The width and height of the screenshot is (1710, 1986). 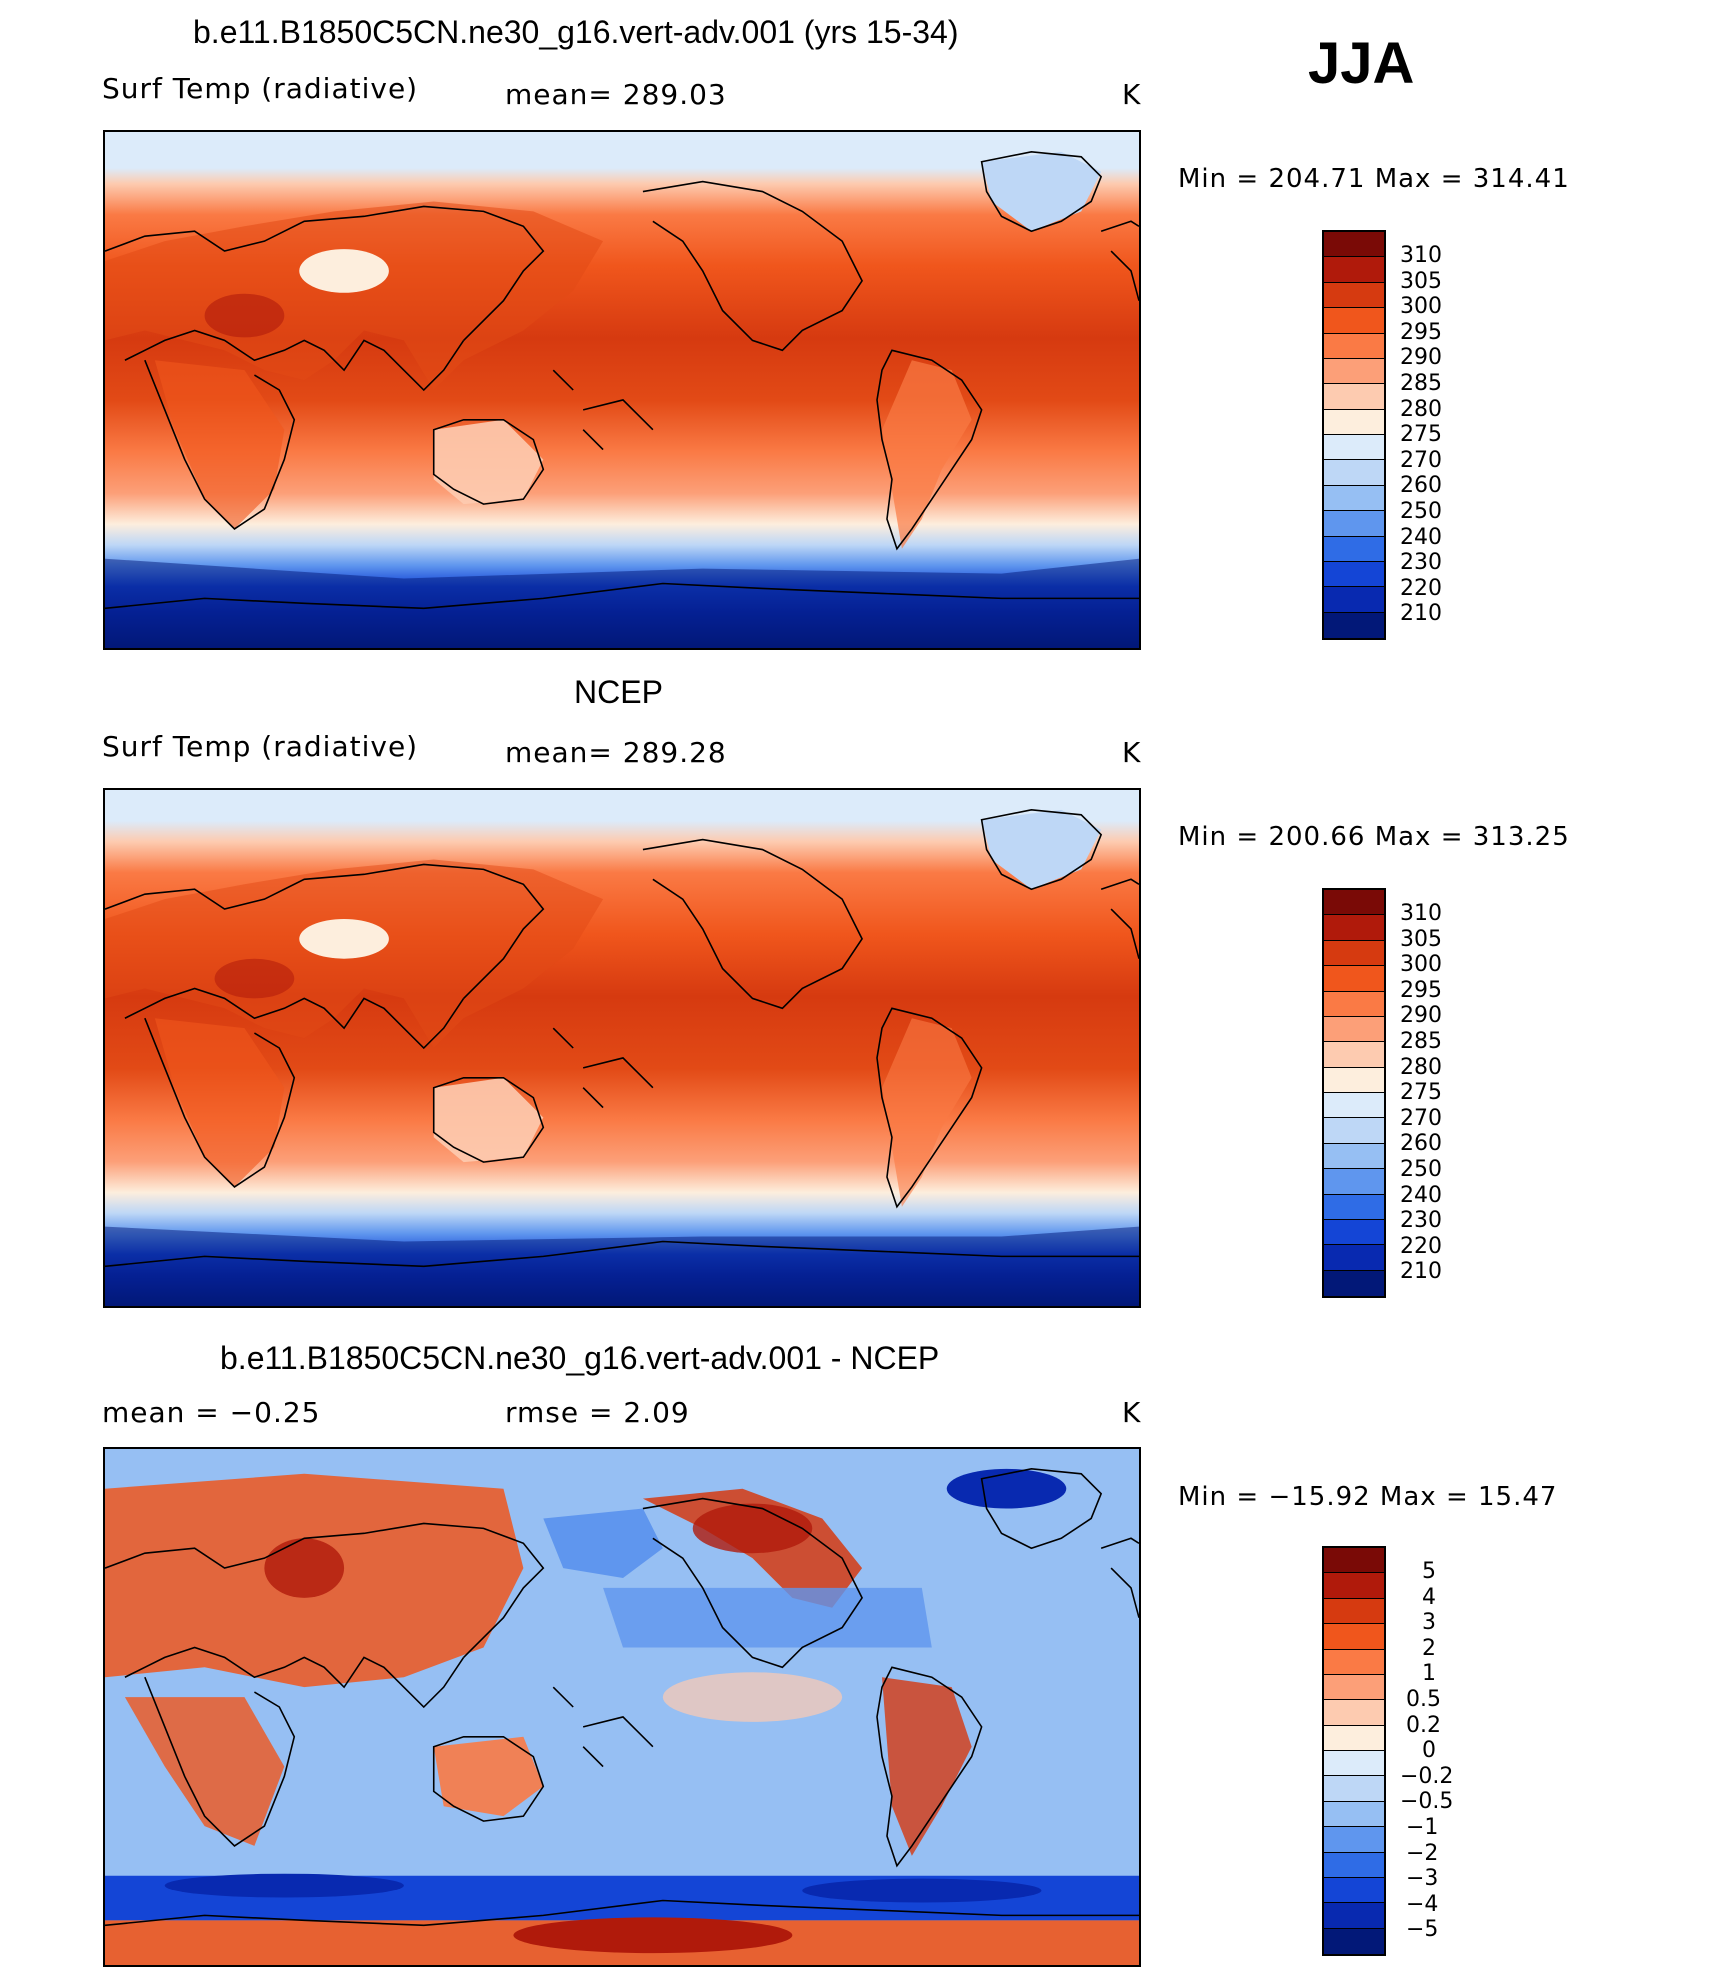 What do you see at coordinates (1421, 990) in the screenshot?
I see `colorbar-tick-label: 295` at bounding box center [1421, 990].